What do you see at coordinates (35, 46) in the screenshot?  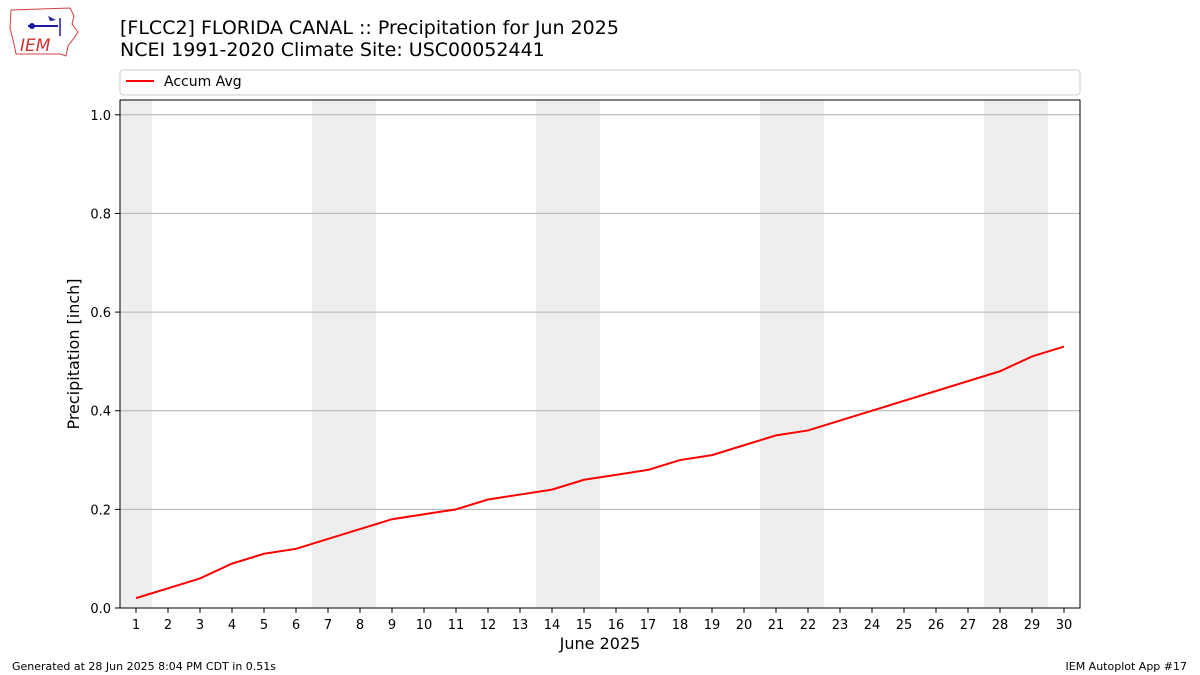 I see `logo-text: IEM` at bounding box center [35, 46].